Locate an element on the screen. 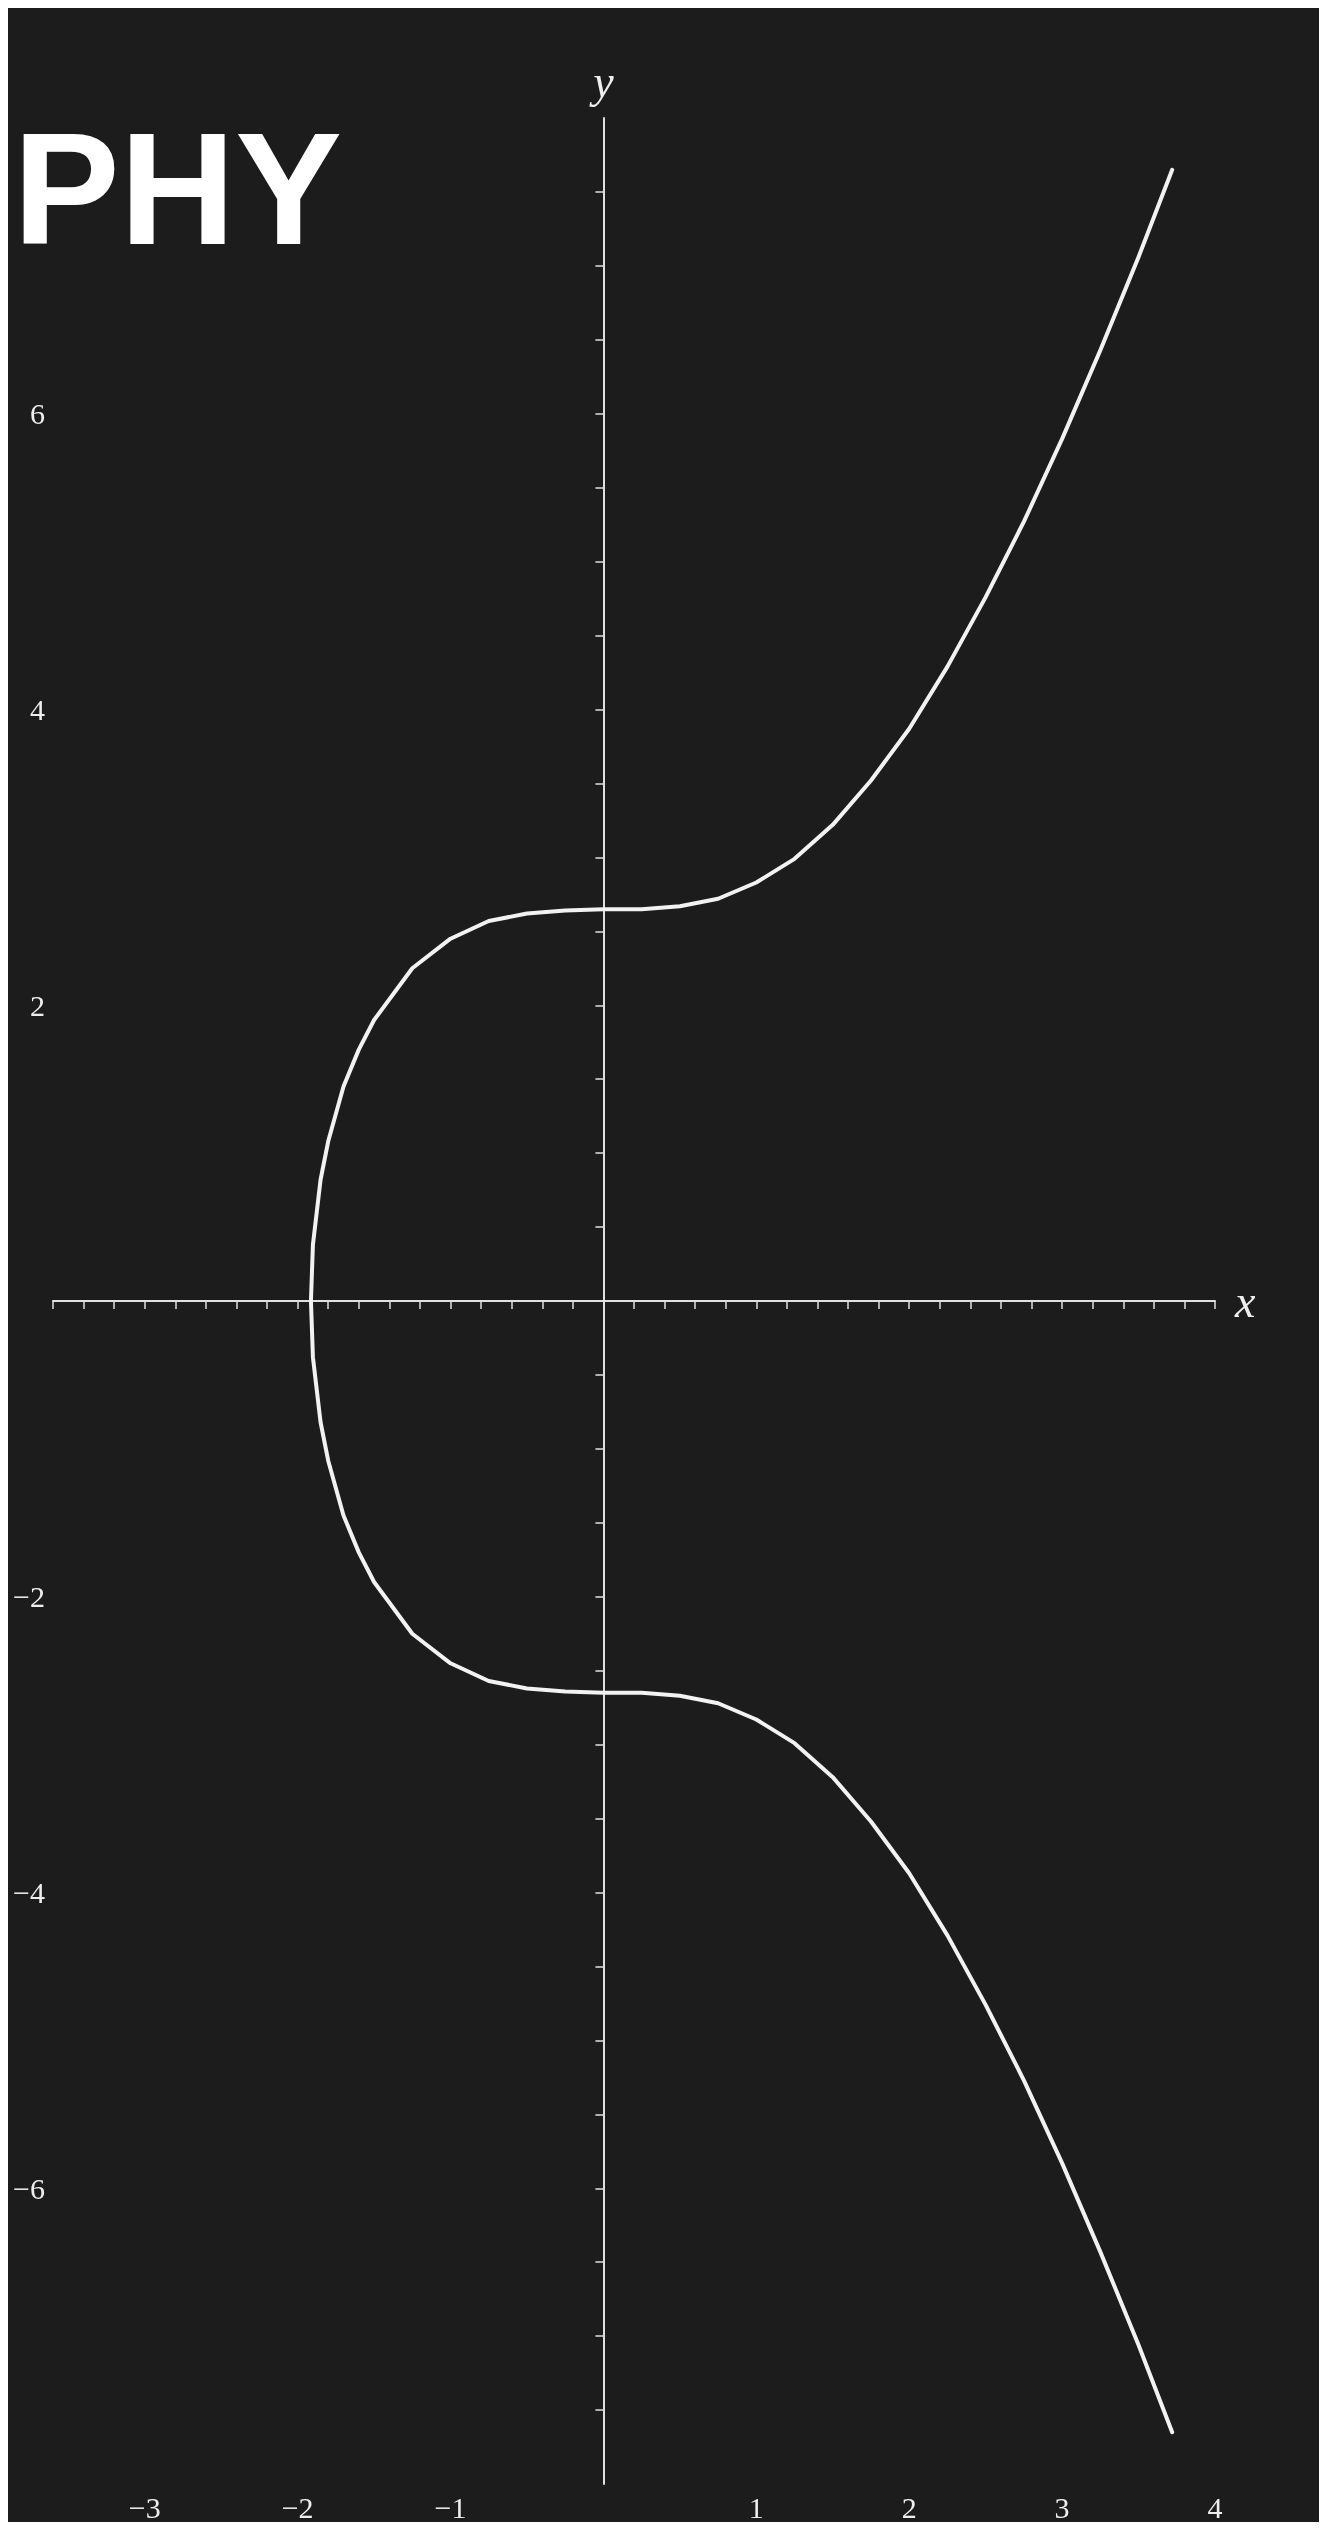 This screenshot has width=1327, height=2530. y-tick-label: 4 is located at coordinates (37, 709).